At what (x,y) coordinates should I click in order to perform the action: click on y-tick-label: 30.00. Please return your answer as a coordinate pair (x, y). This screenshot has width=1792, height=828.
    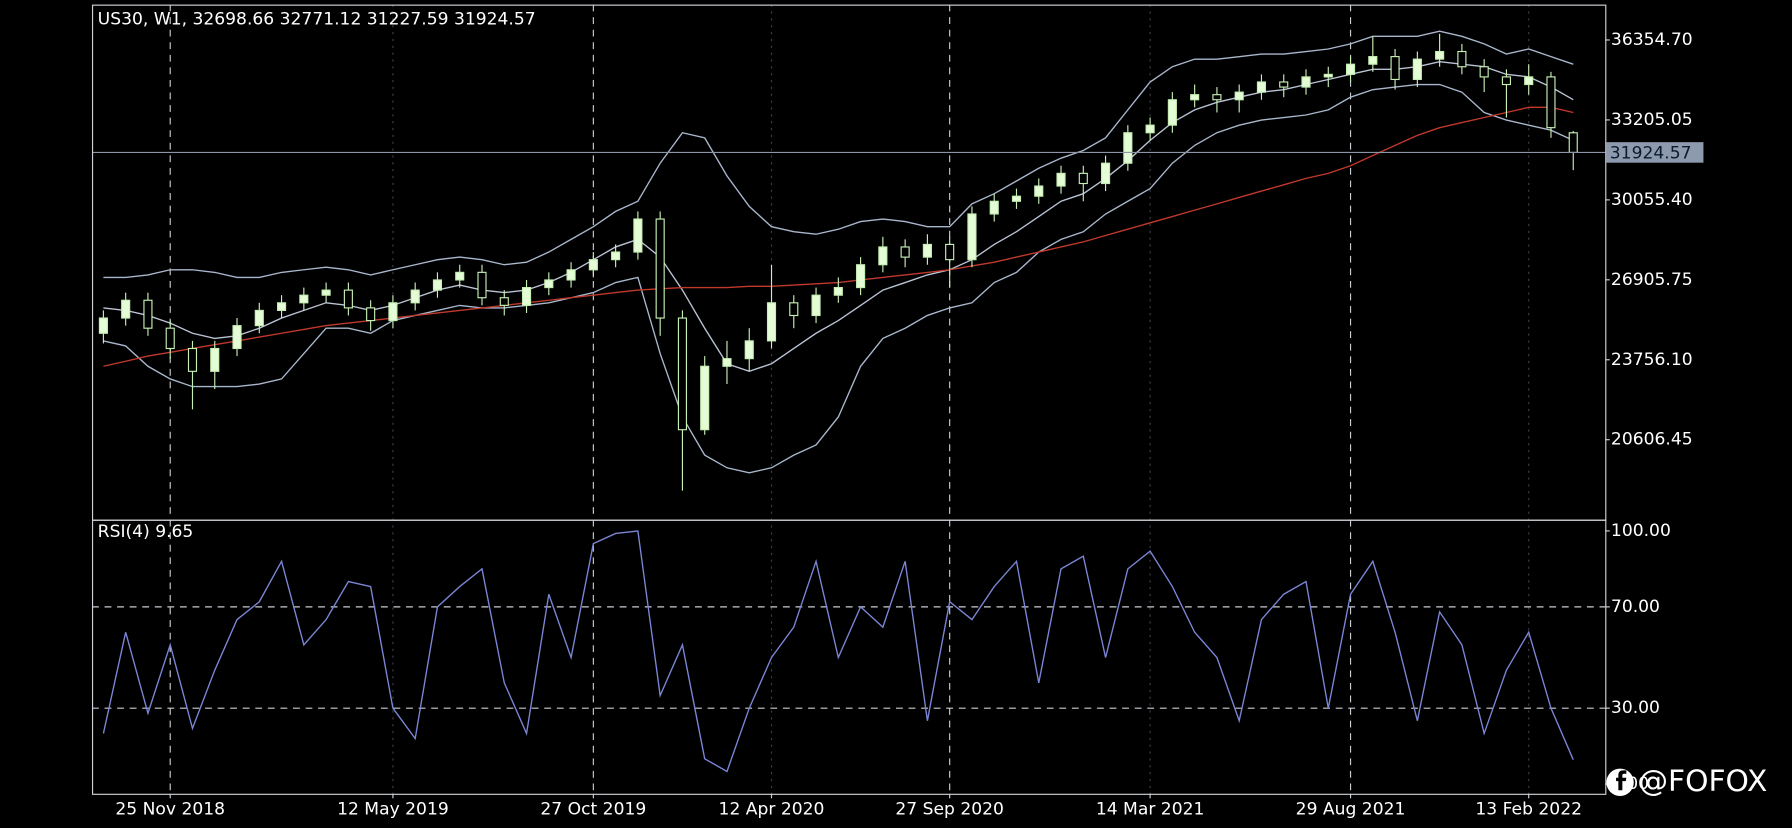
    Looking at the image, I should click on (1635, 708).